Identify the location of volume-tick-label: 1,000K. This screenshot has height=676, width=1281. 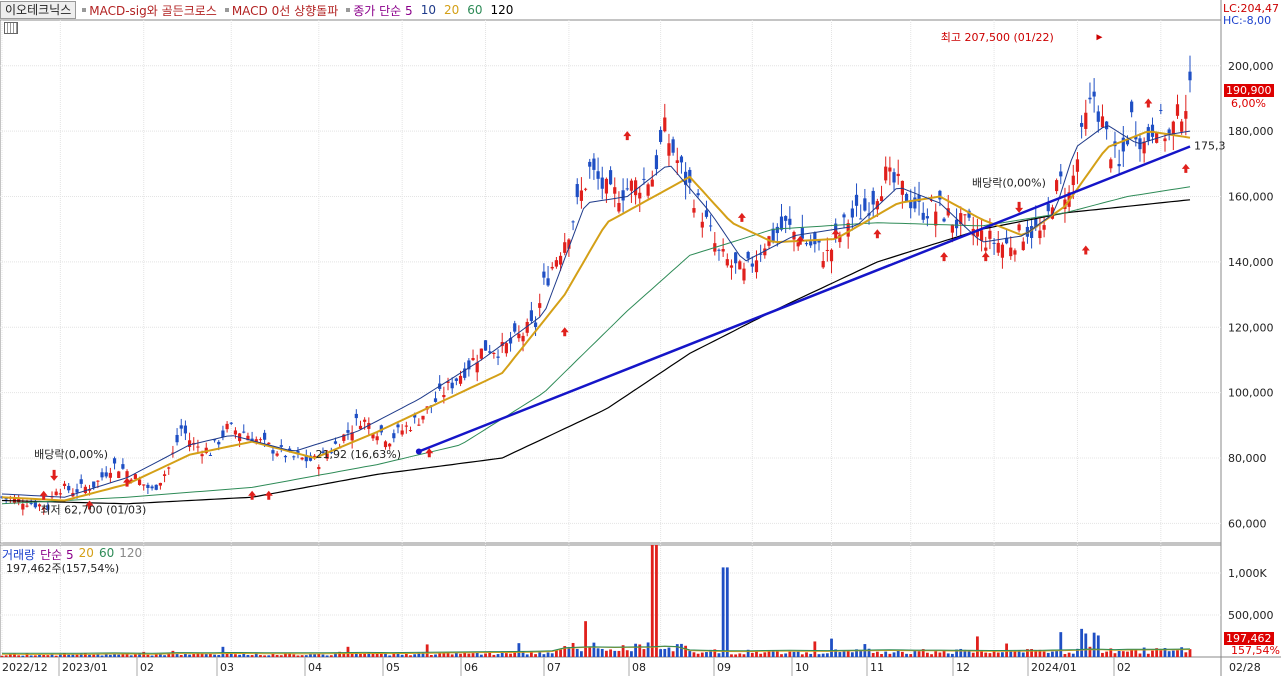
(1247, 573).